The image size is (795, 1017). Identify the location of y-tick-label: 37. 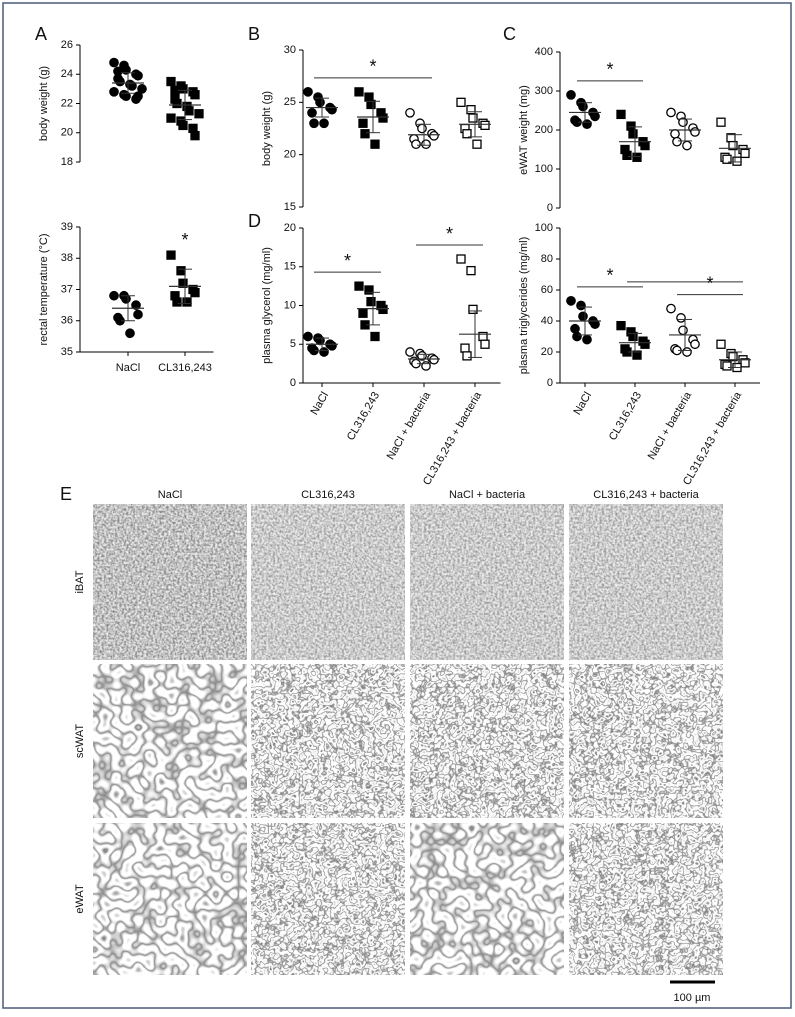
(67, 289).